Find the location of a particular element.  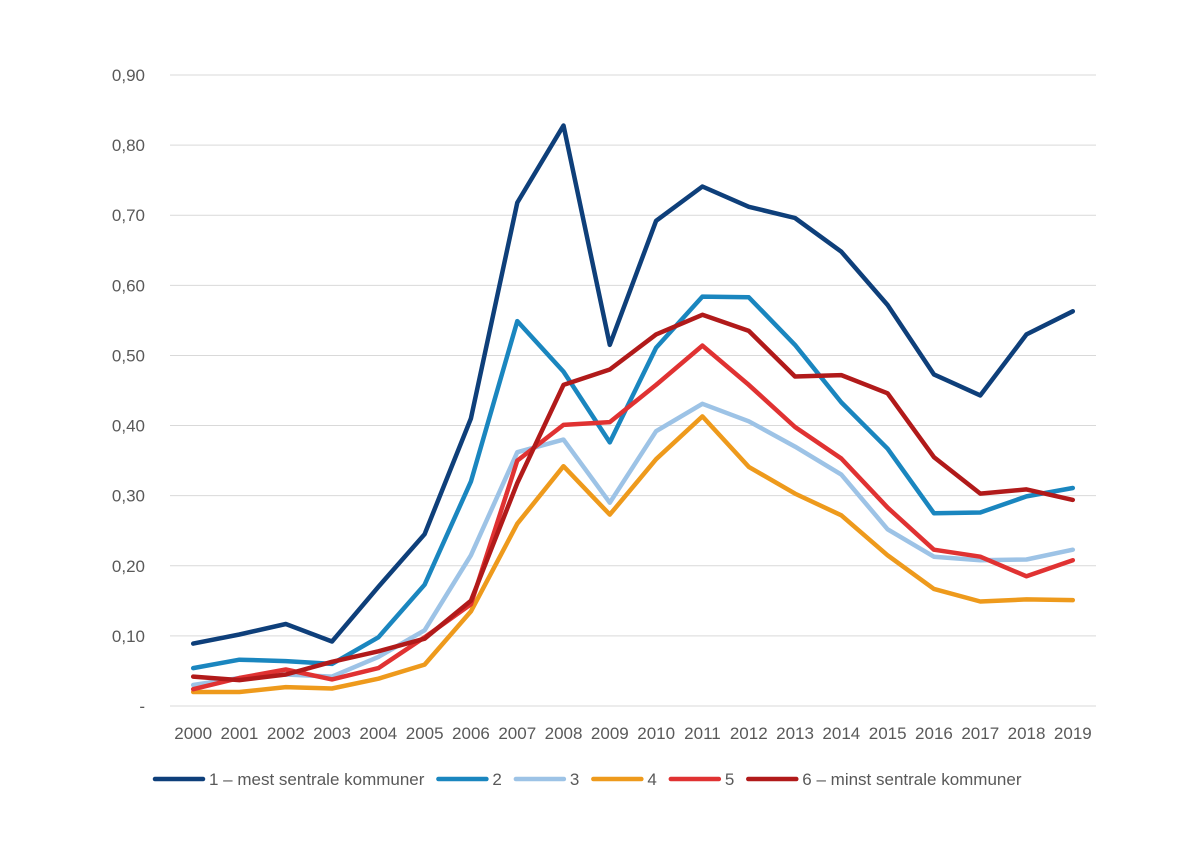

x-tick-label: 2012 is located at coordinates (749, 733).